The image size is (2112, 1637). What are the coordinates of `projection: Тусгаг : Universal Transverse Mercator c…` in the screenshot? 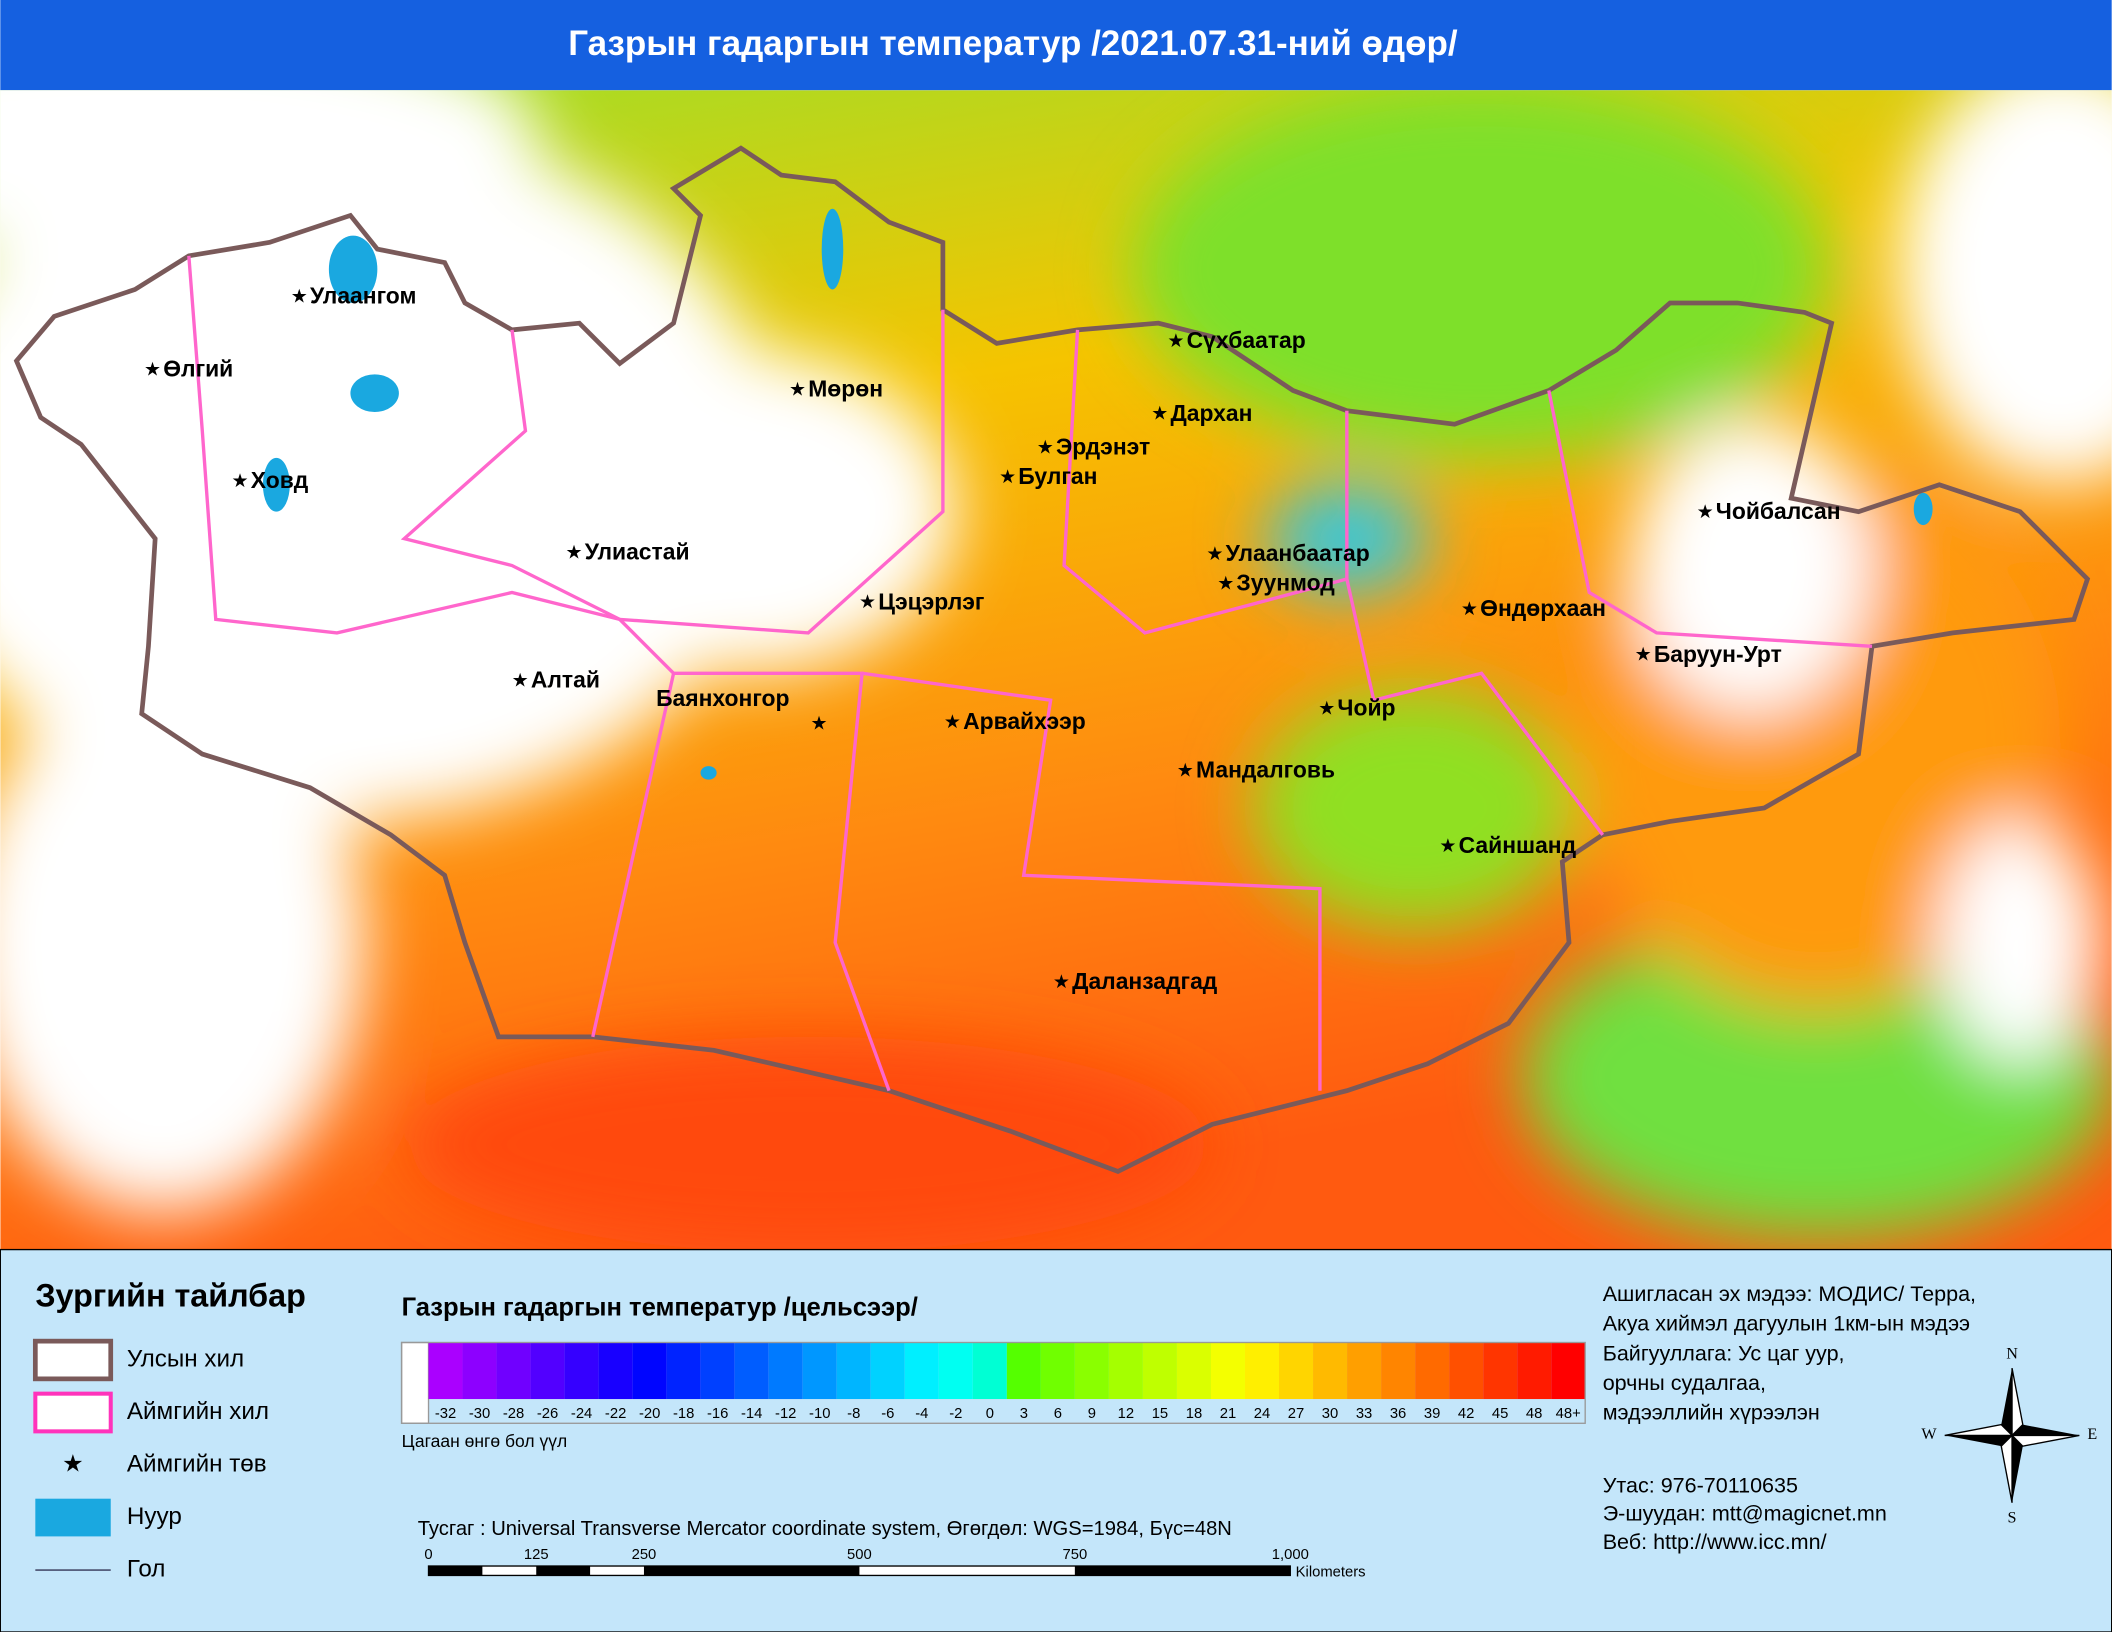 It's located at (825, 1529).